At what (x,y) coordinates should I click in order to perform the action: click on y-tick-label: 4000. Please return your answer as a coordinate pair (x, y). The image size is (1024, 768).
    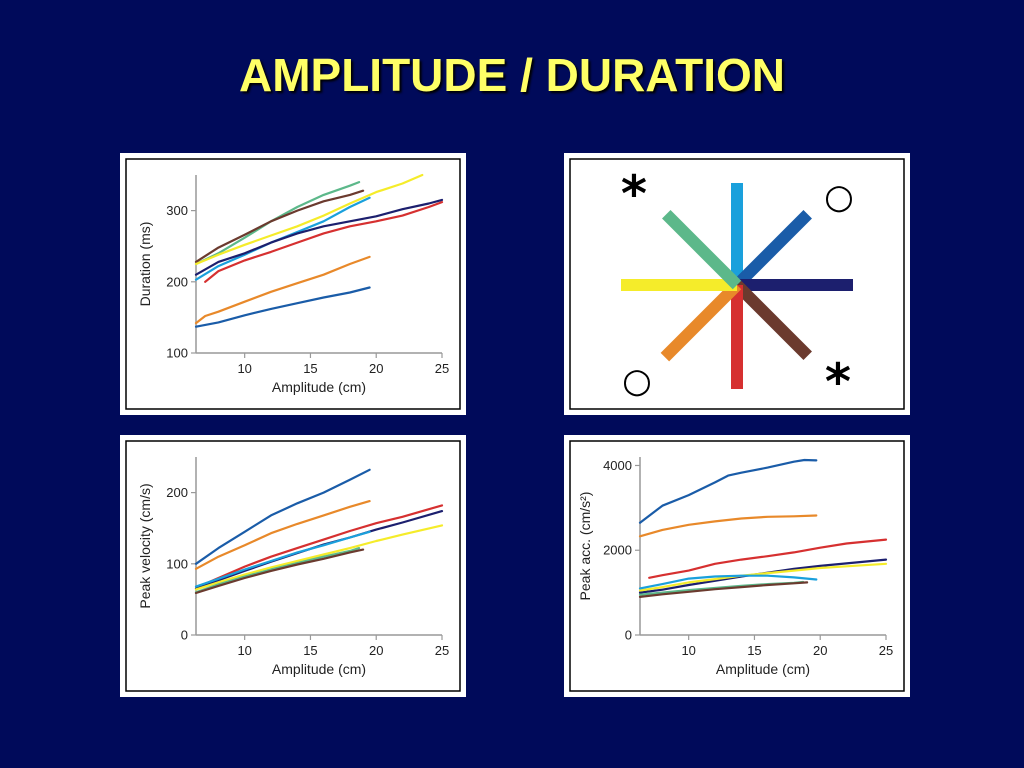
    Looking at the image, I should click on (617, 465).